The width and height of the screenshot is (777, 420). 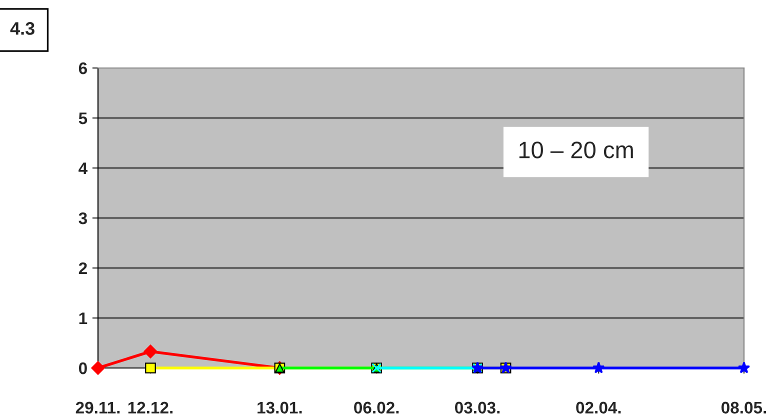 I want to click on chart-title: 4.3, so click(x=22, y=28).